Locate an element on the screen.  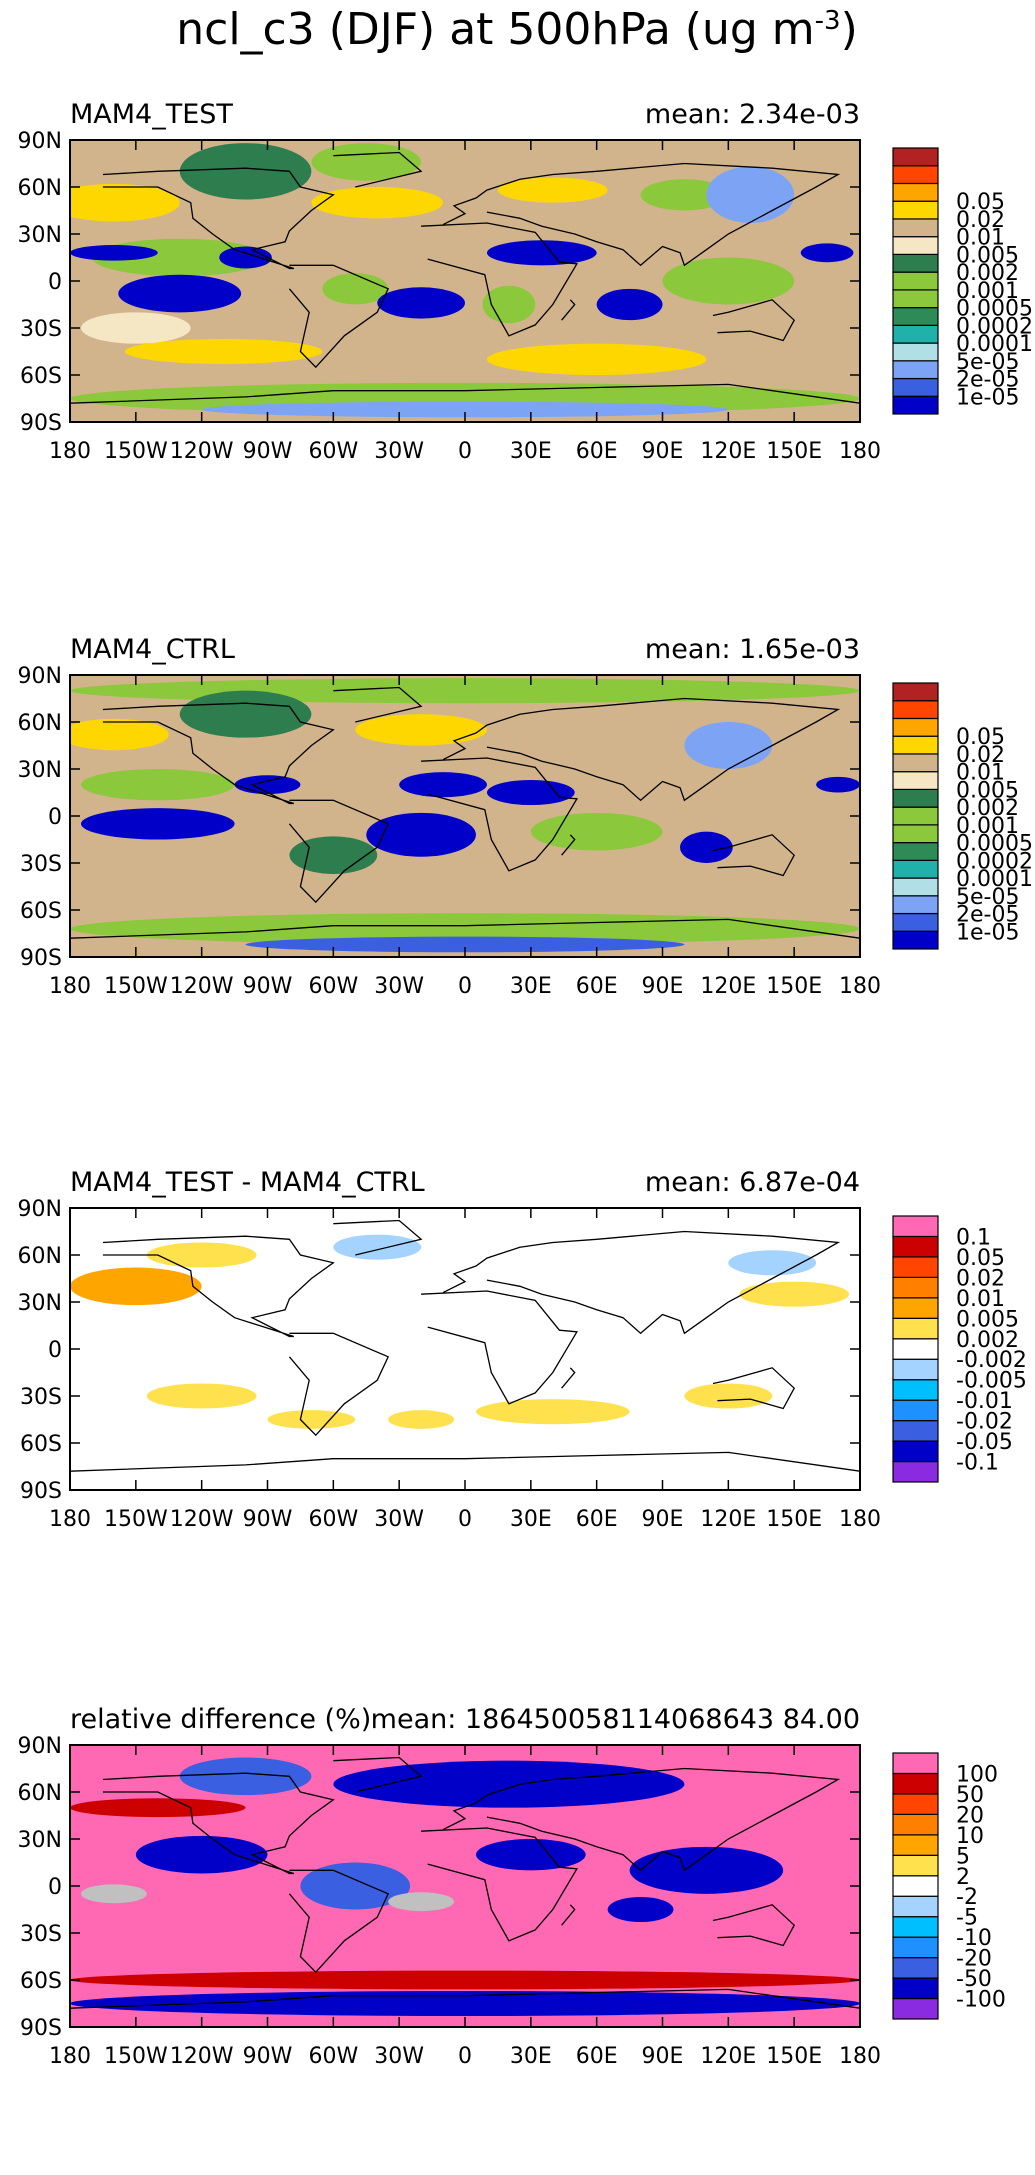
panel-title: relative difference (%) is located at coordinates (220, 1719).